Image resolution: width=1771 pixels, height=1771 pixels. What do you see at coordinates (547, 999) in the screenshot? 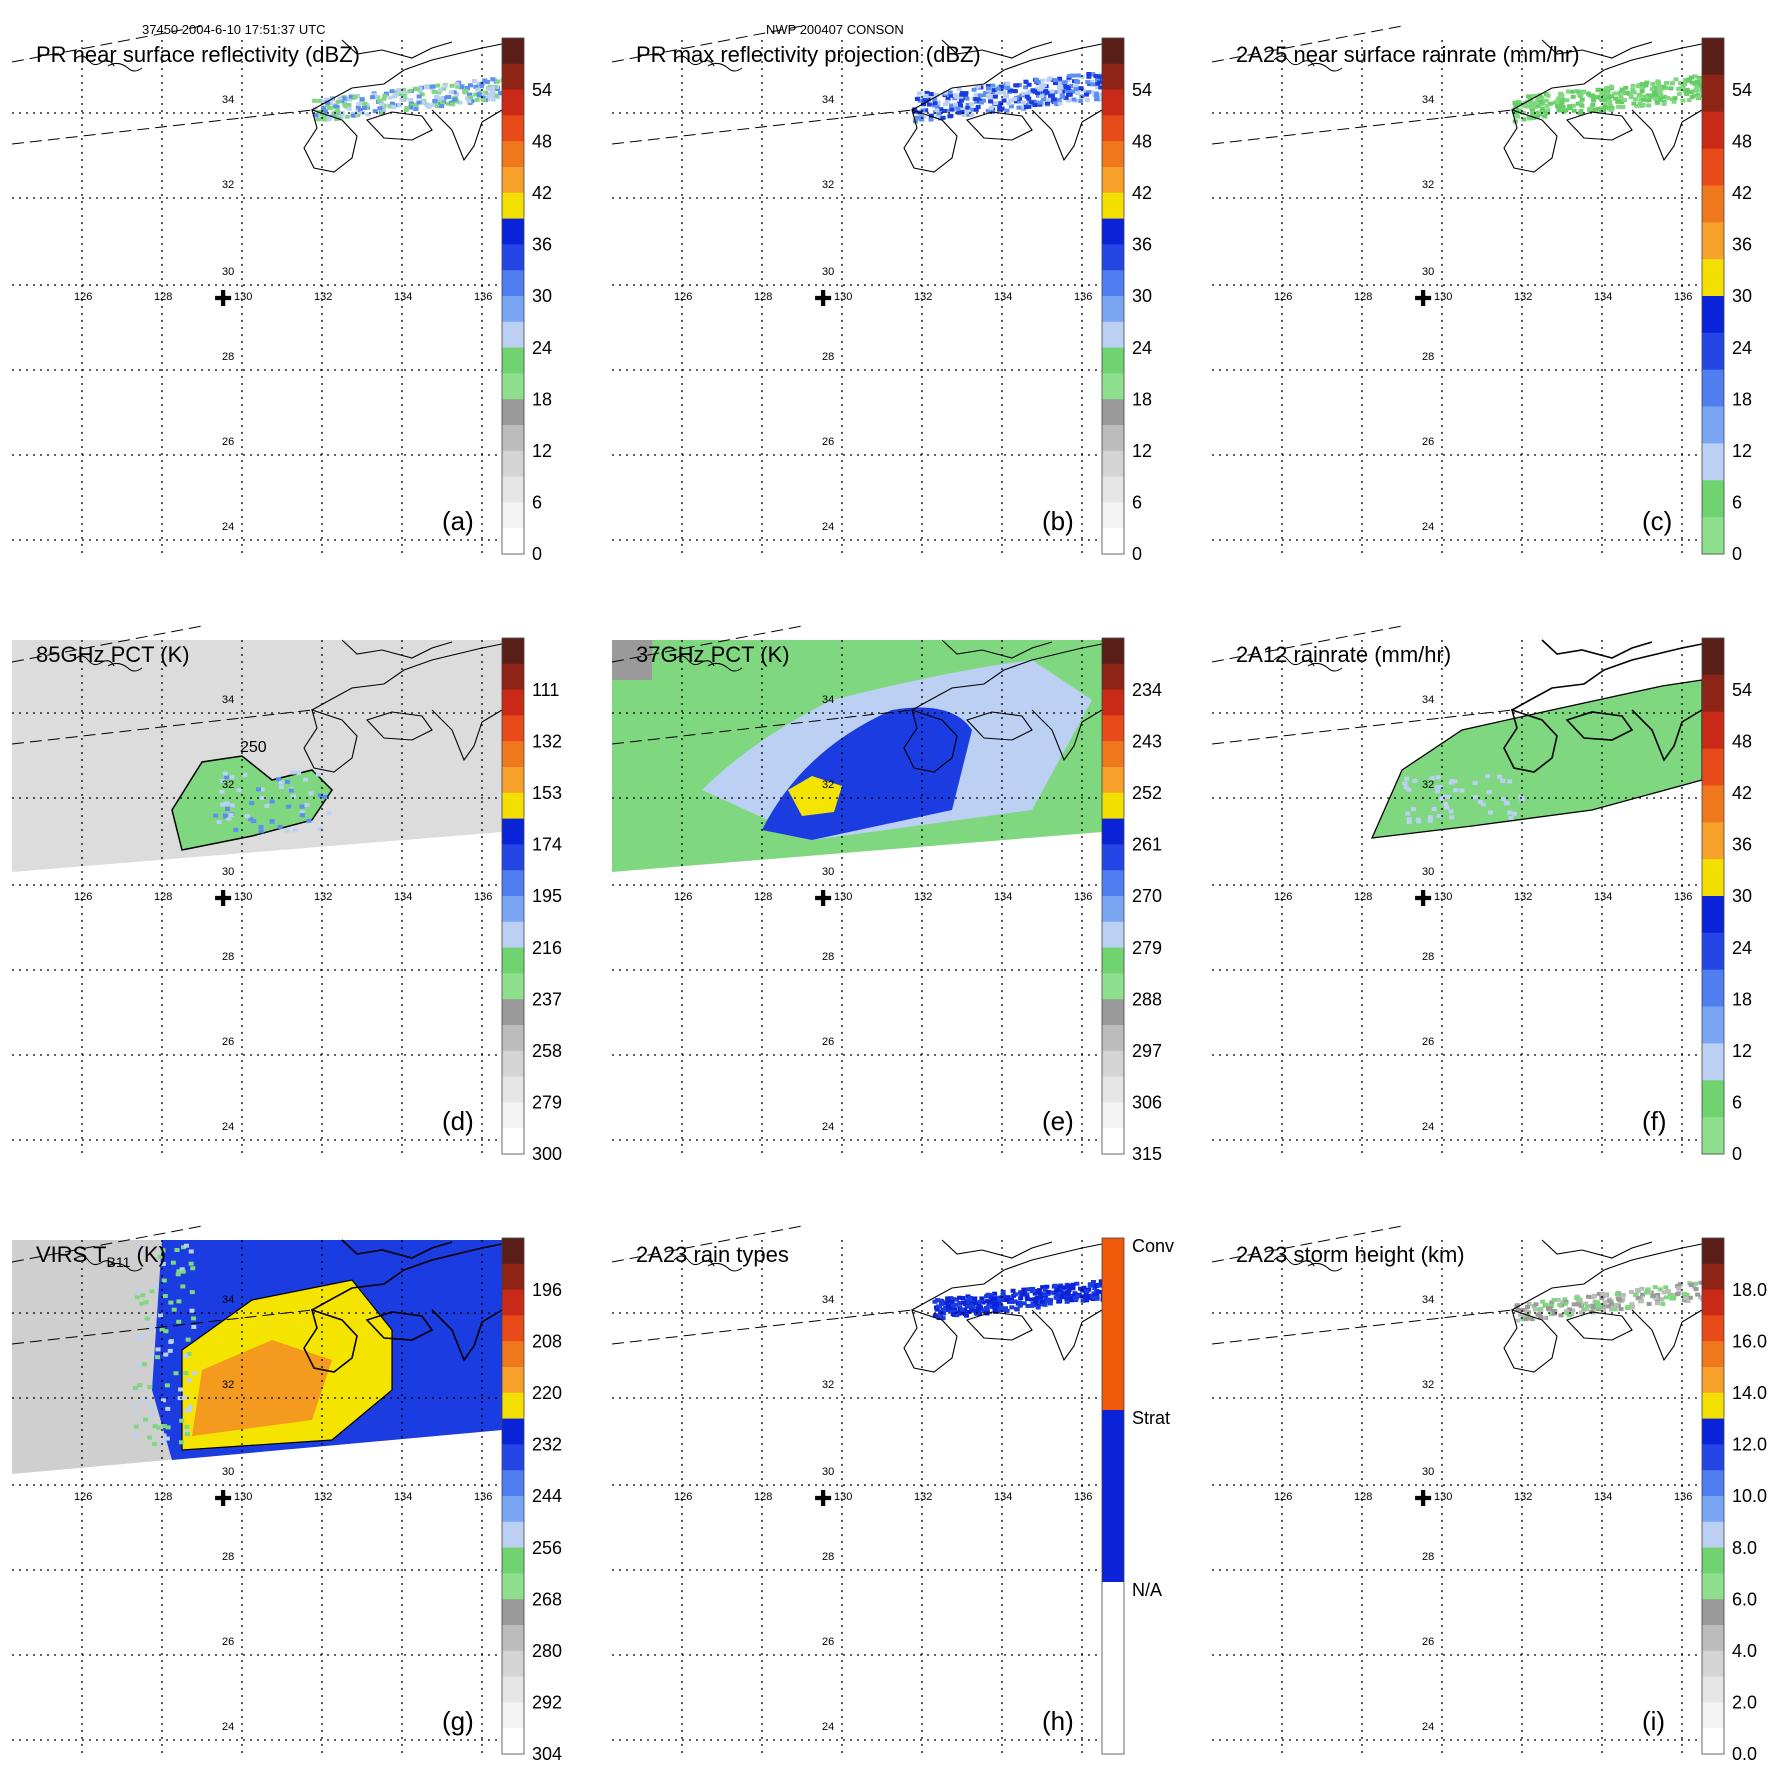
I see `colorbar-tick-label: 237` at bounding box center [547, 999].